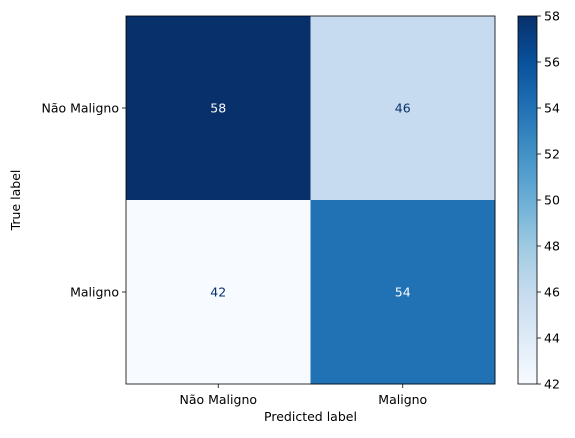 The image size is (575, 438). What do you see at coordinates (303, 395) in the screenshot?
I see `x-axis: Não Maligno Maligno` at bounding box center [303, 395].